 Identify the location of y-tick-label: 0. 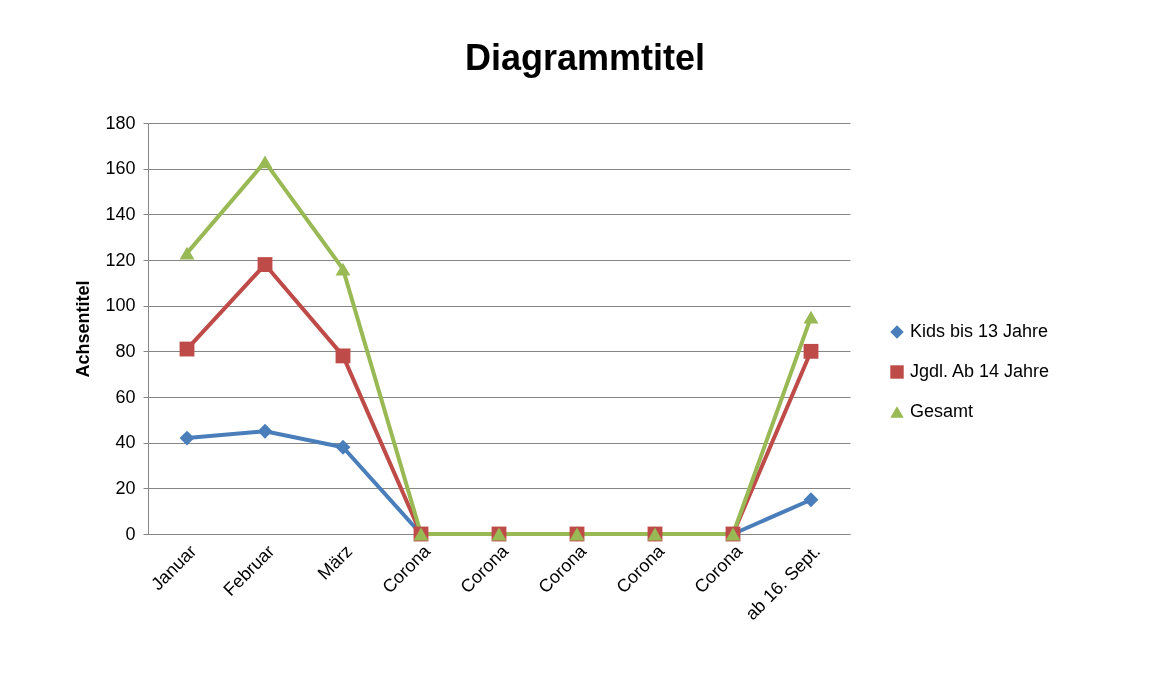
(130, 533).